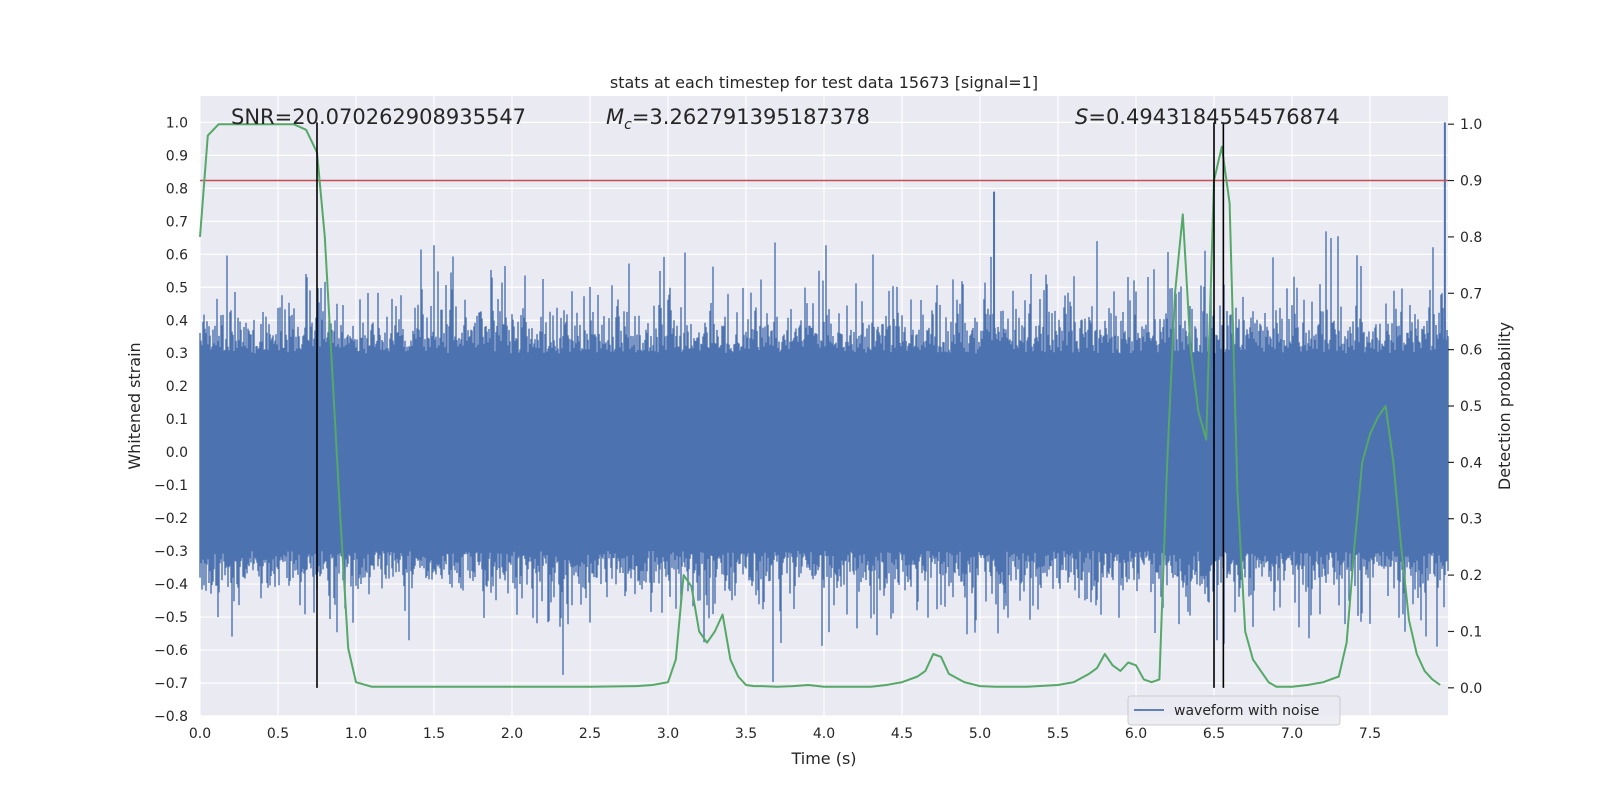 This screenshot has width=1600, height=800. I want to click on y2-axis-ticks: 0.0 0.1 0.2 0.3 0.4 0.5 0.6 0.7 0.8 0.9 1.0, so click(1465, 407).